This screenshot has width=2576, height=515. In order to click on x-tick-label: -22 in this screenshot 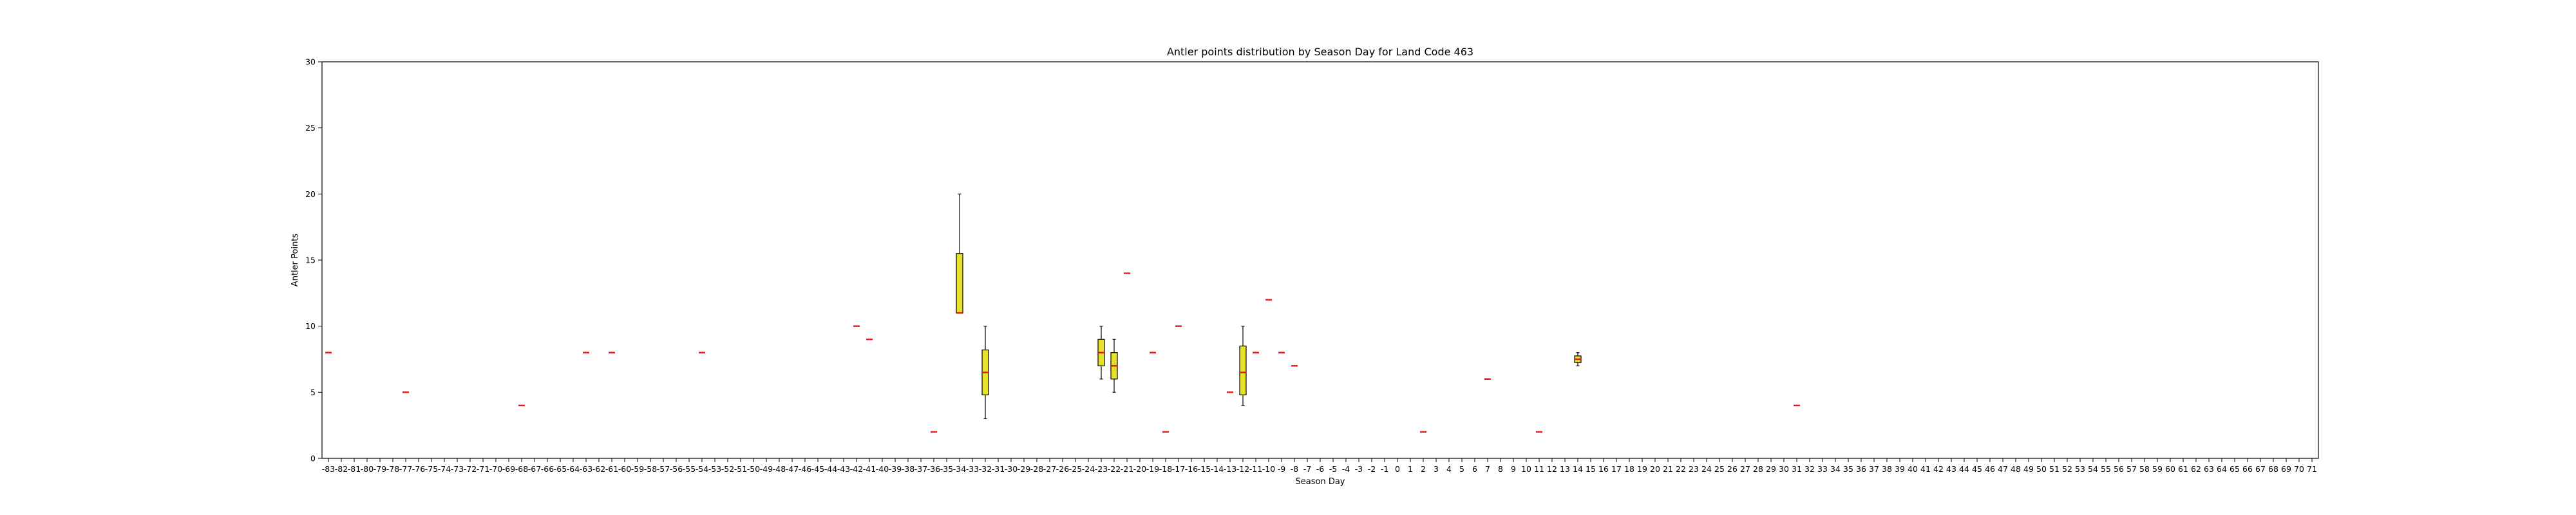, I will do `click(1114, 469)`.